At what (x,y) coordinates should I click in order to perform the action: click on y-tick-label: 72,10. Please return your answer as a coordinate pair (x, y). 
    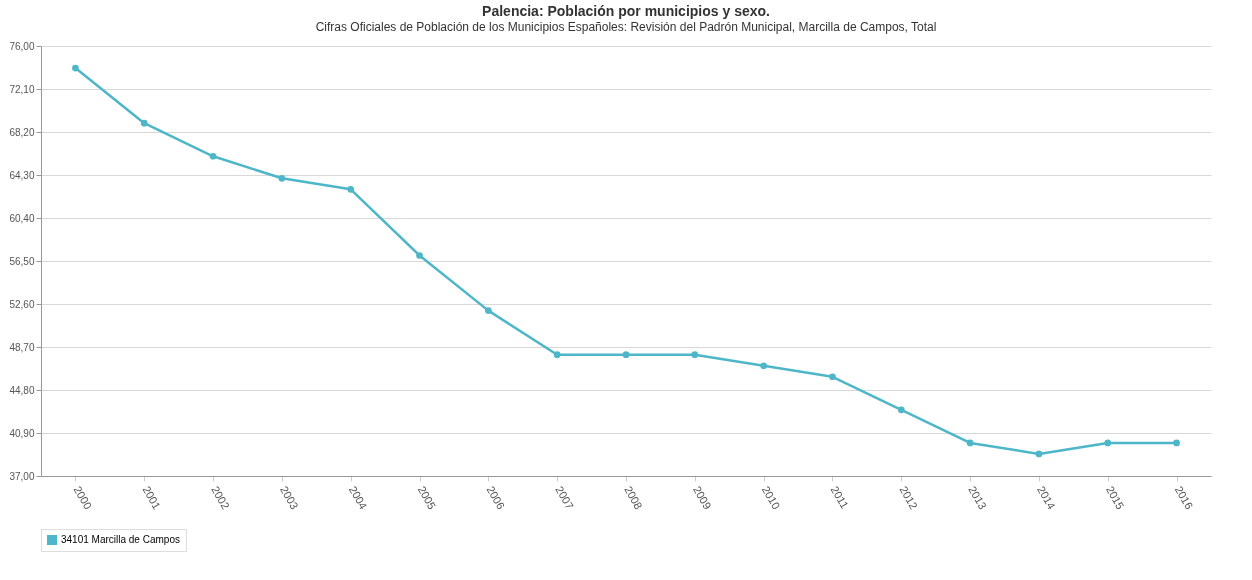
    Looking at the image, I should click on (22, 89).